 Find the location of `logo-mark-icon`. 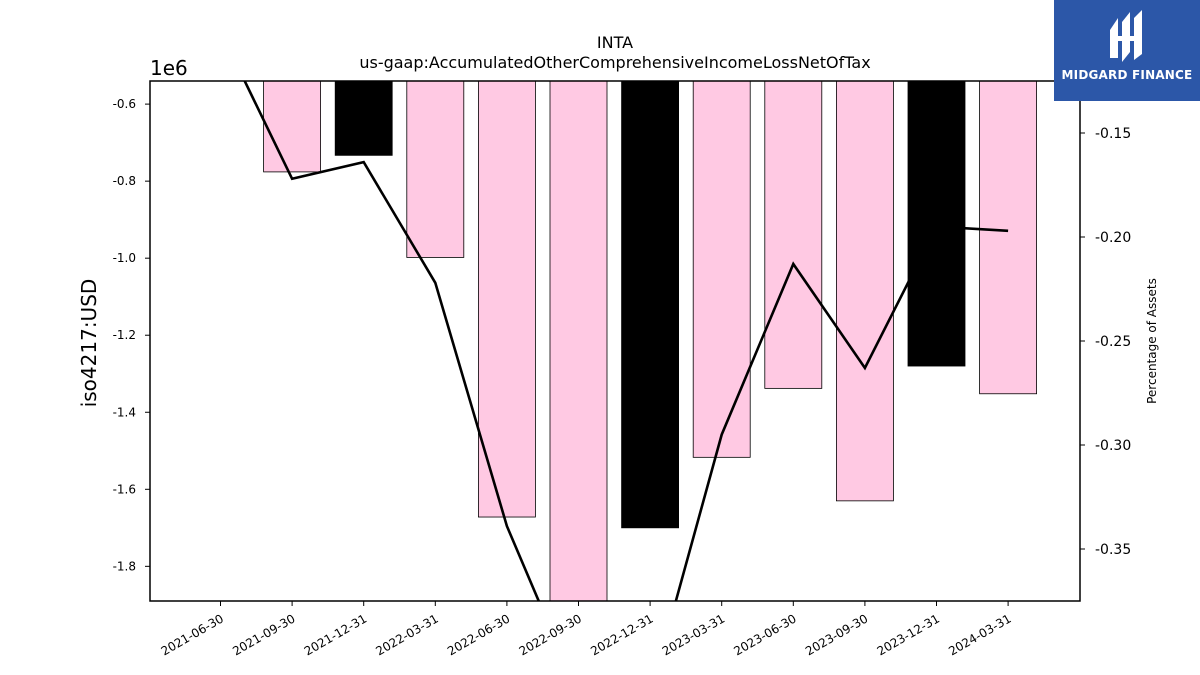

logo-mark-icon is located at coordinates (1126, 36).